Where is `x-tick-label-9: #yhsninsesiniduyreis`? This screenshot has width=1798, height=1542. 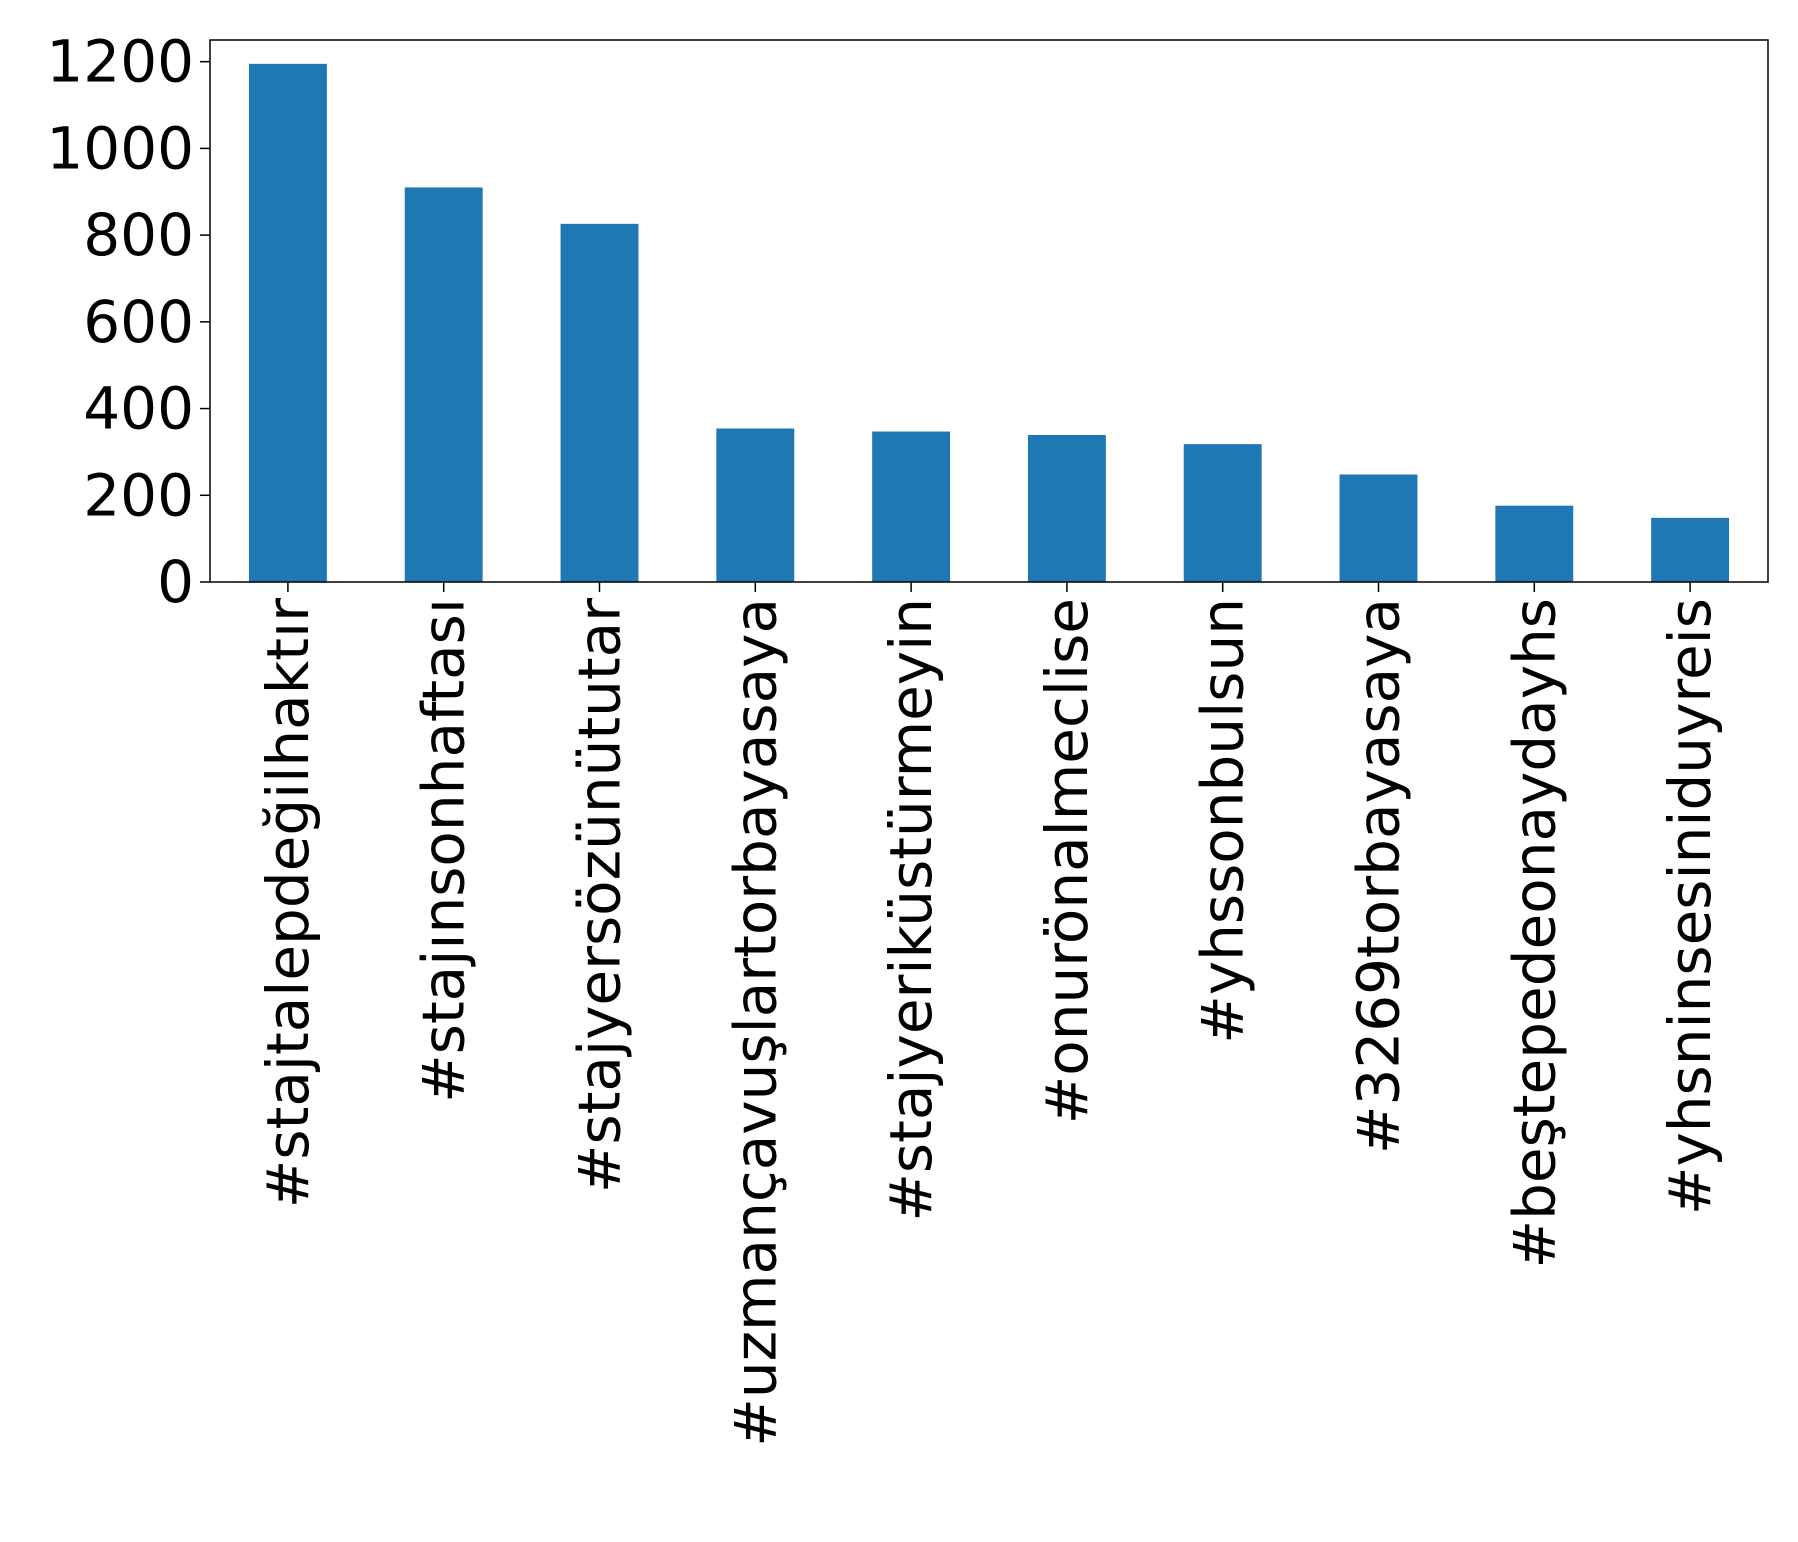
x-tick-label-9: #yhsninsesiniduyreis is located at coordinates (1690, 906).